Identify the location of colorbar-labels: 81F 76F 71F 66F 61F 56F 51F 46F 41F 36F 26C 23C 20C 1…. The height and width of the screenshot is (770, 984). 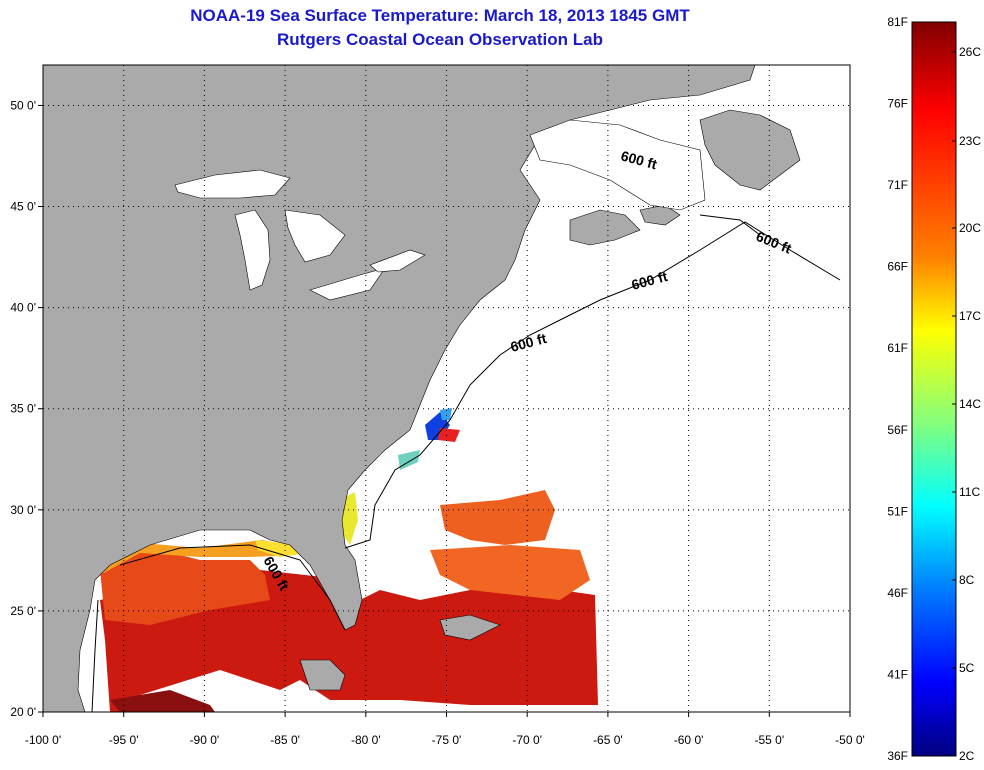
(934, 389).